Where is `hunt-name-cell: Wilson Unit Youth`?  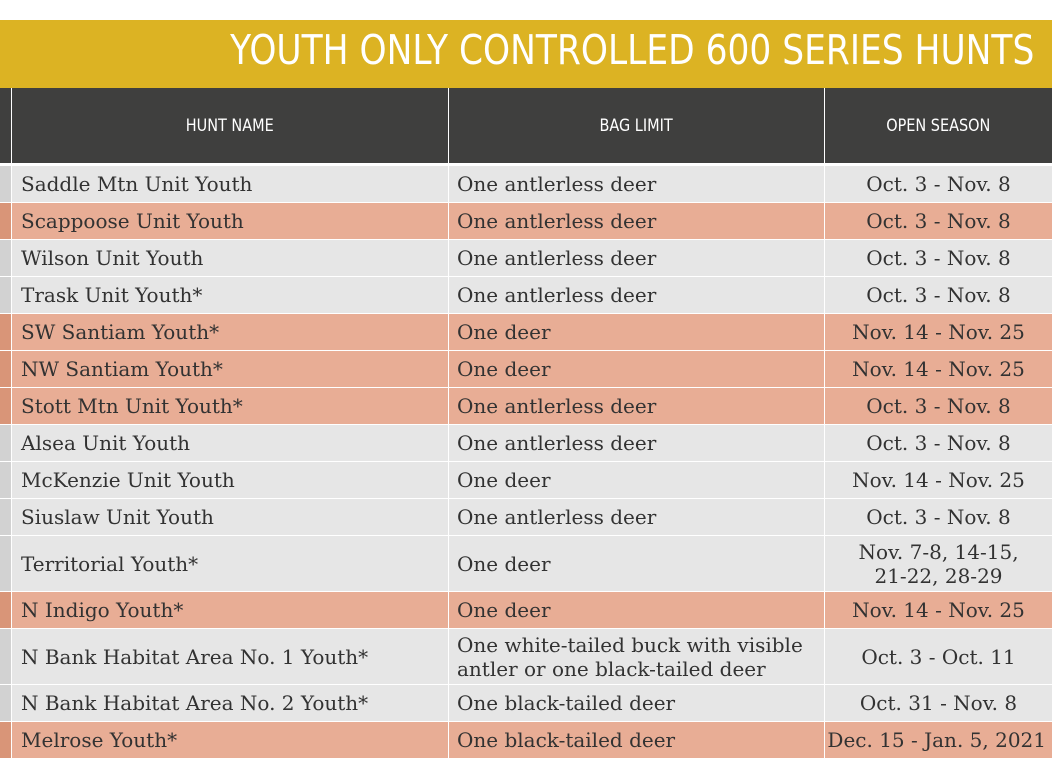
hunt-name-cell: Wilson Unit Youth is located at coordinates (229, 258).